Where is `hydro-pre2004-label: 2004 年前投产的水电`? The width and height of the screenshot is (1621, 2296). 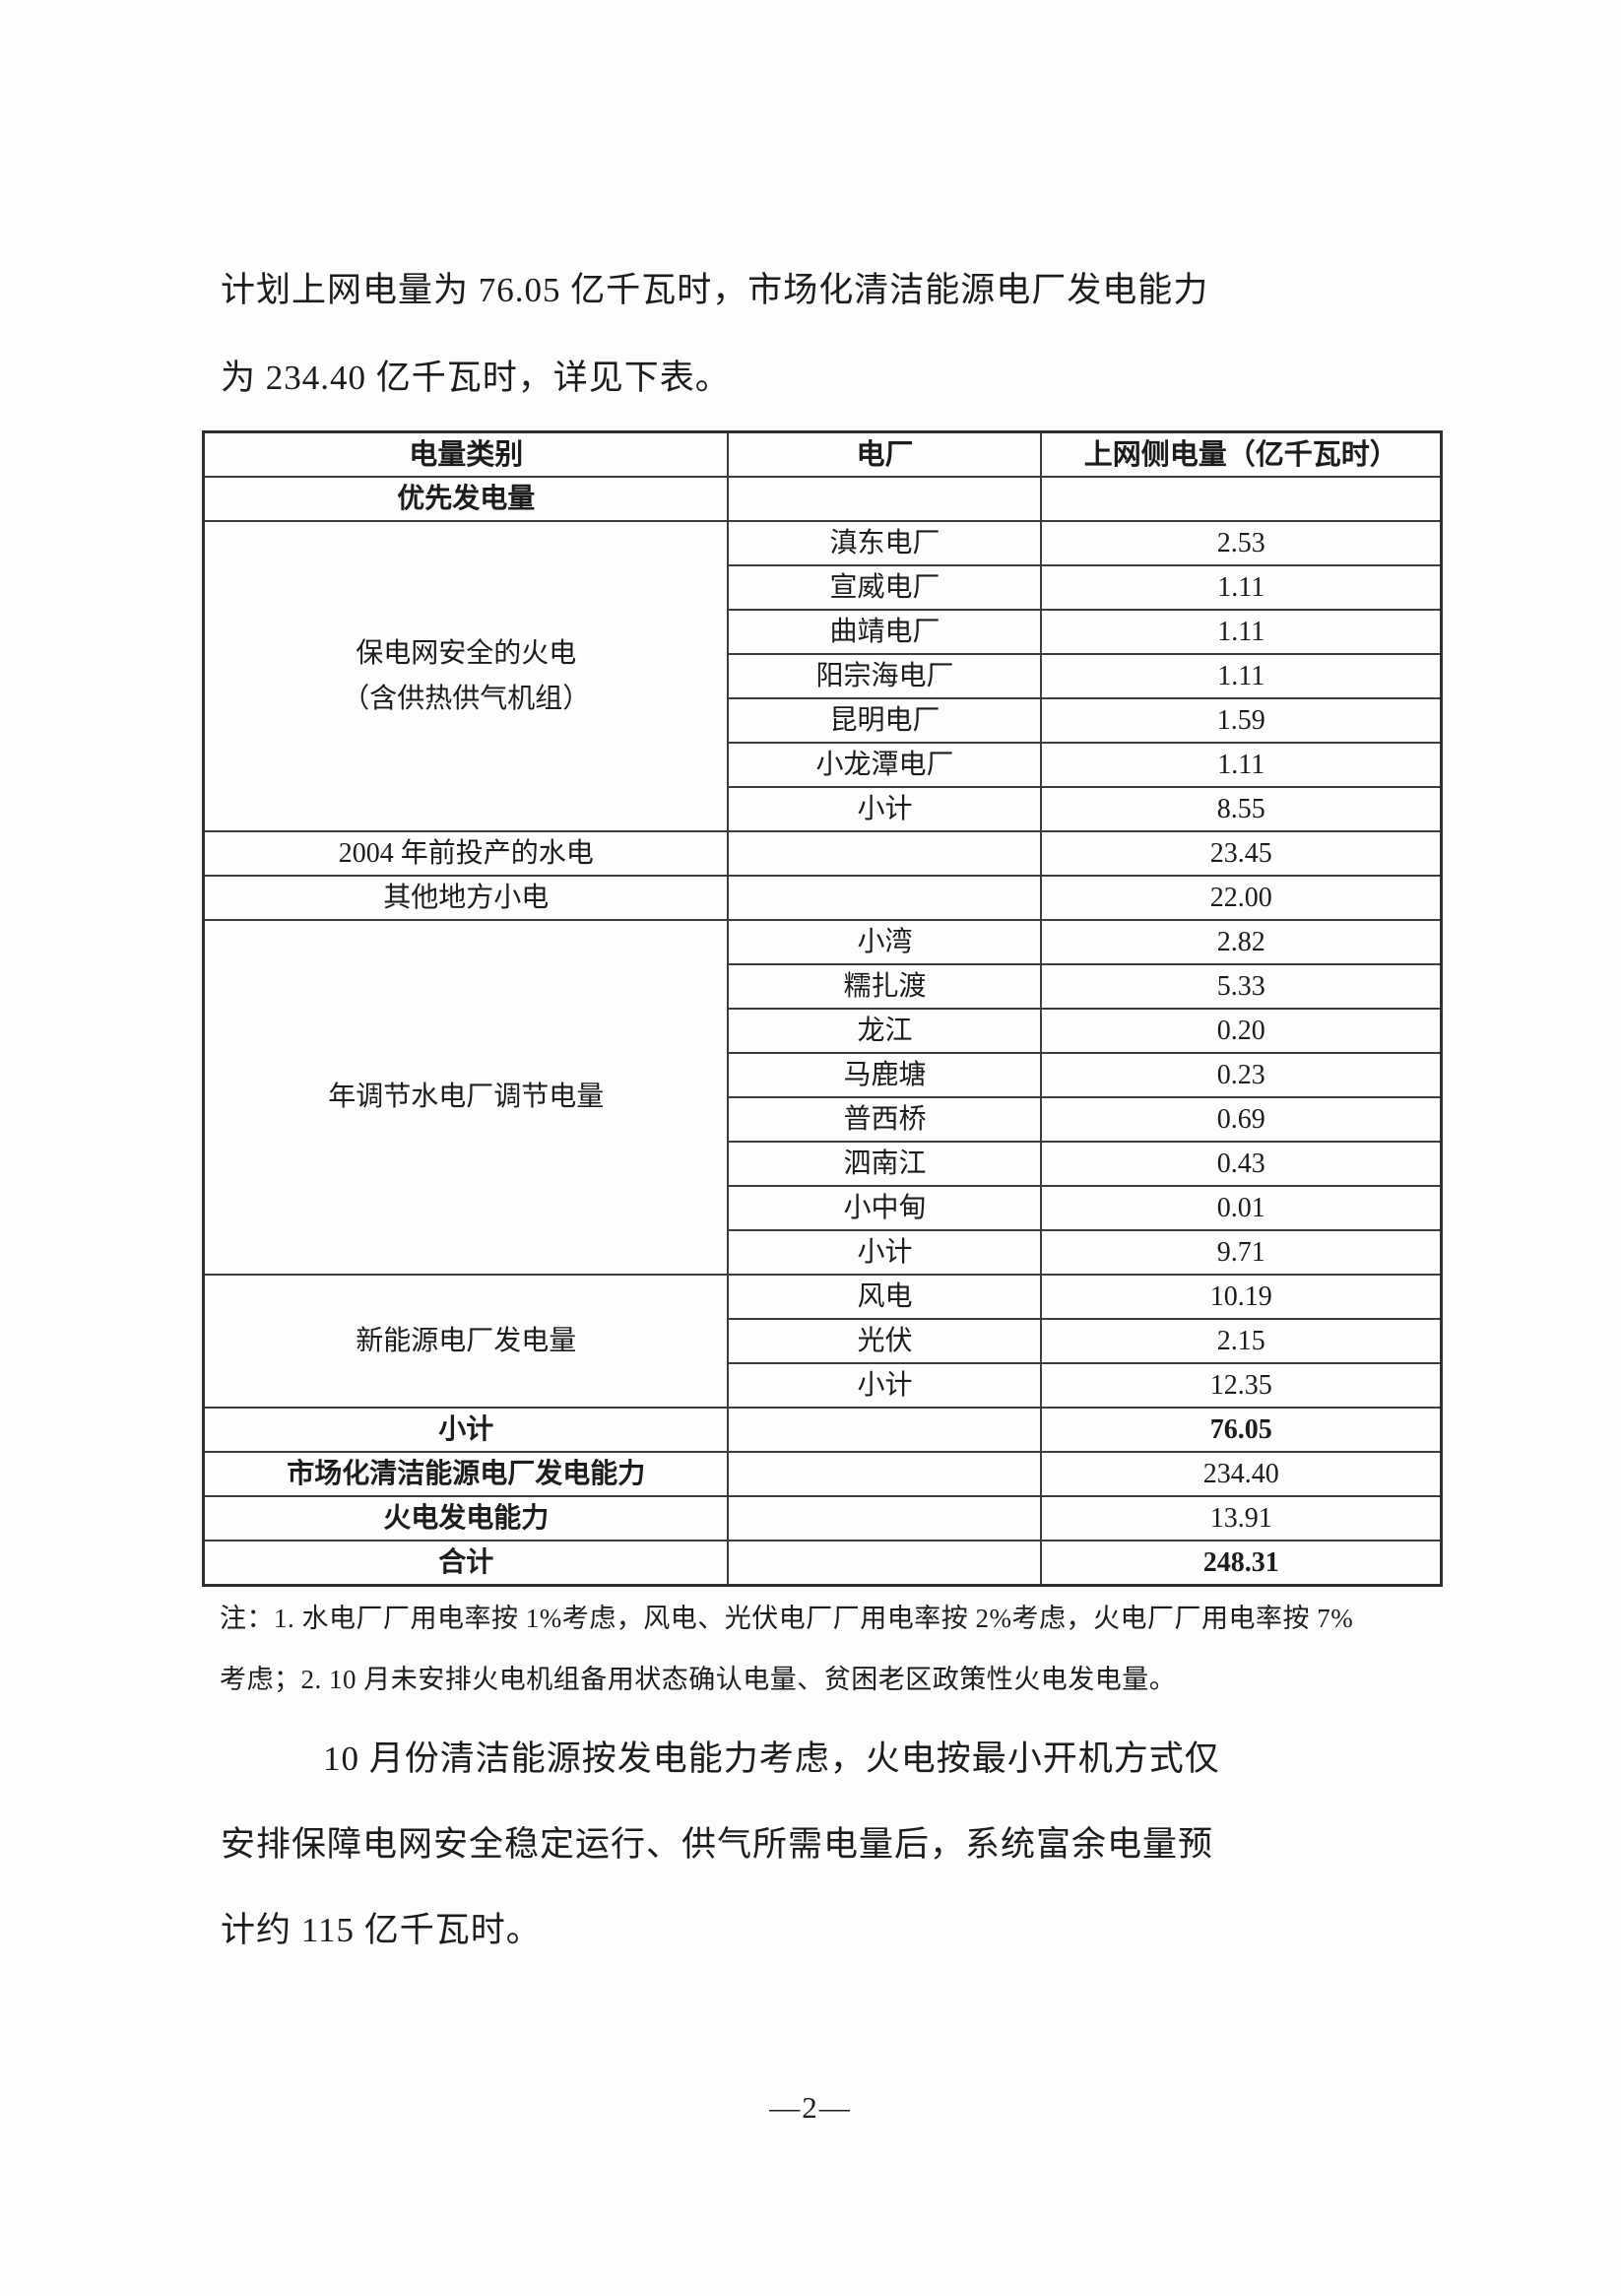 hydro-pre2004-label: 2004 年前投产的水电 is located at coordinates (466, 853).